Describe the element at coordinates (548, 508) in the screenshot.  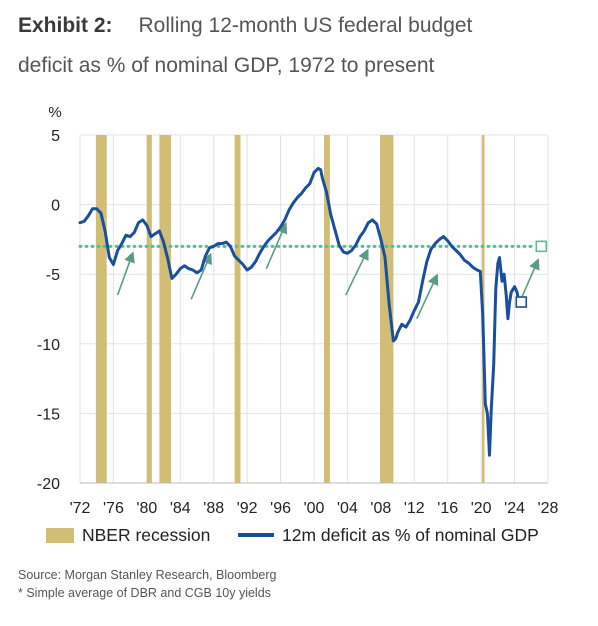
I see `x-tick-label: '28` at that location.